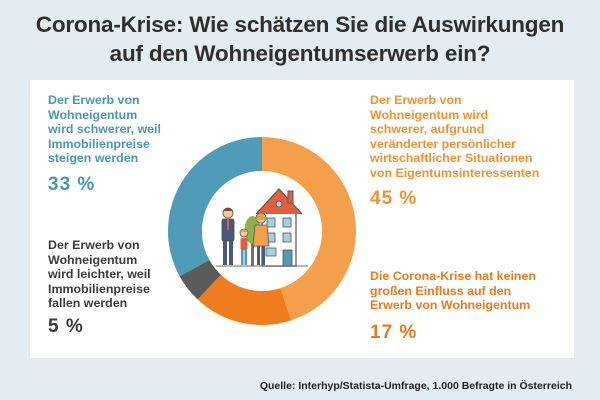  What do you see at coordinates (244, 299) in the screenshot?
I see `donut-slice-no-influence` at bounding box center [244, 299].